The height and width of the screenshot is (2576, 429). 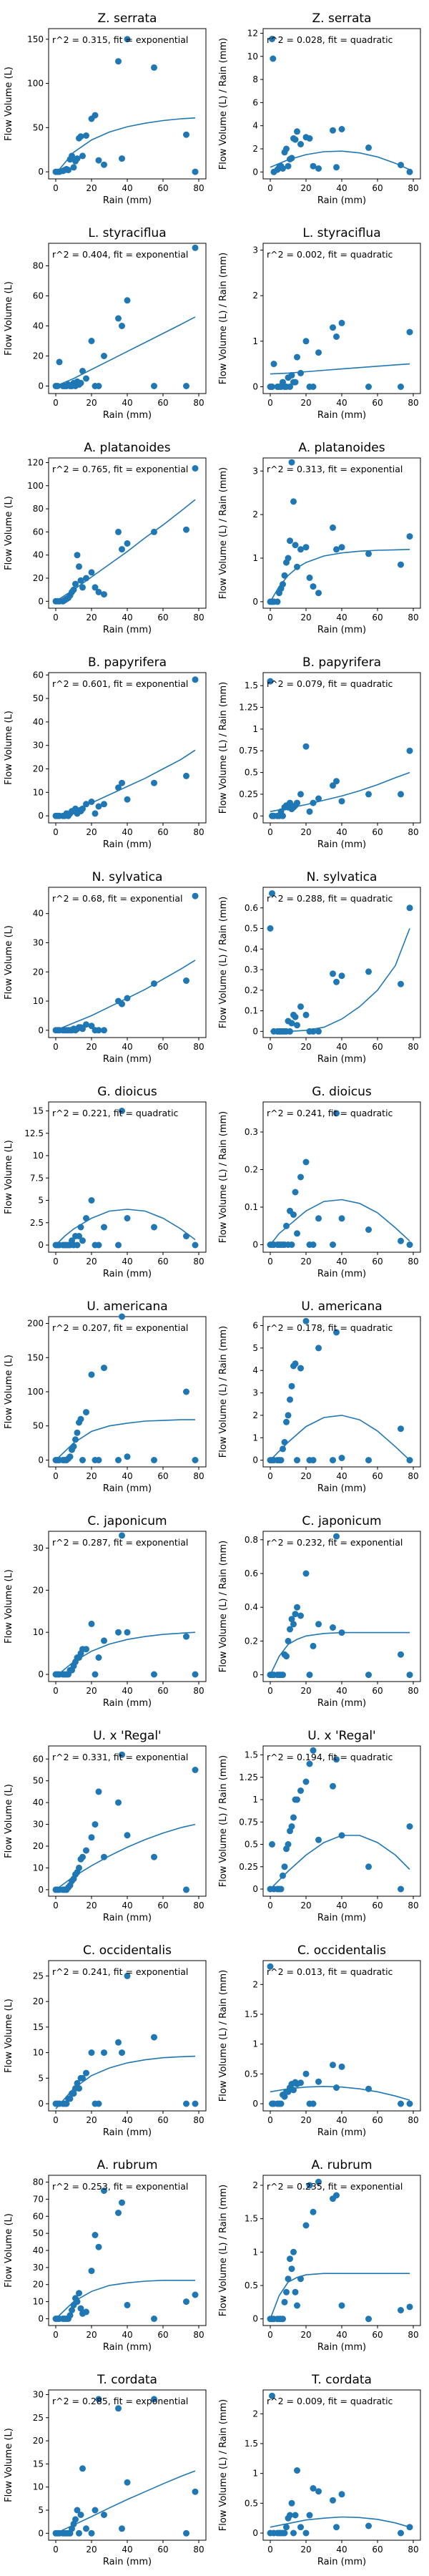 What do you see at coordinates (38, 127) in the screenshot?
I see `y-tick-label: 50` at bounding box center [38, 127].